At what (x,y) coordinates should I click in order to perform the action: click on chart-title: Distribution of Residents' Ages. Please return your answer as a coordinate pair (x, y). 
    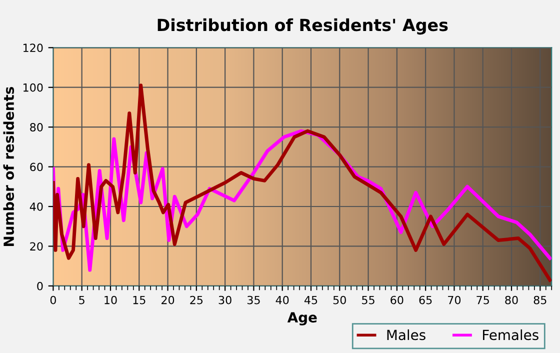
    Looking at the image, I should click on (303, 26).